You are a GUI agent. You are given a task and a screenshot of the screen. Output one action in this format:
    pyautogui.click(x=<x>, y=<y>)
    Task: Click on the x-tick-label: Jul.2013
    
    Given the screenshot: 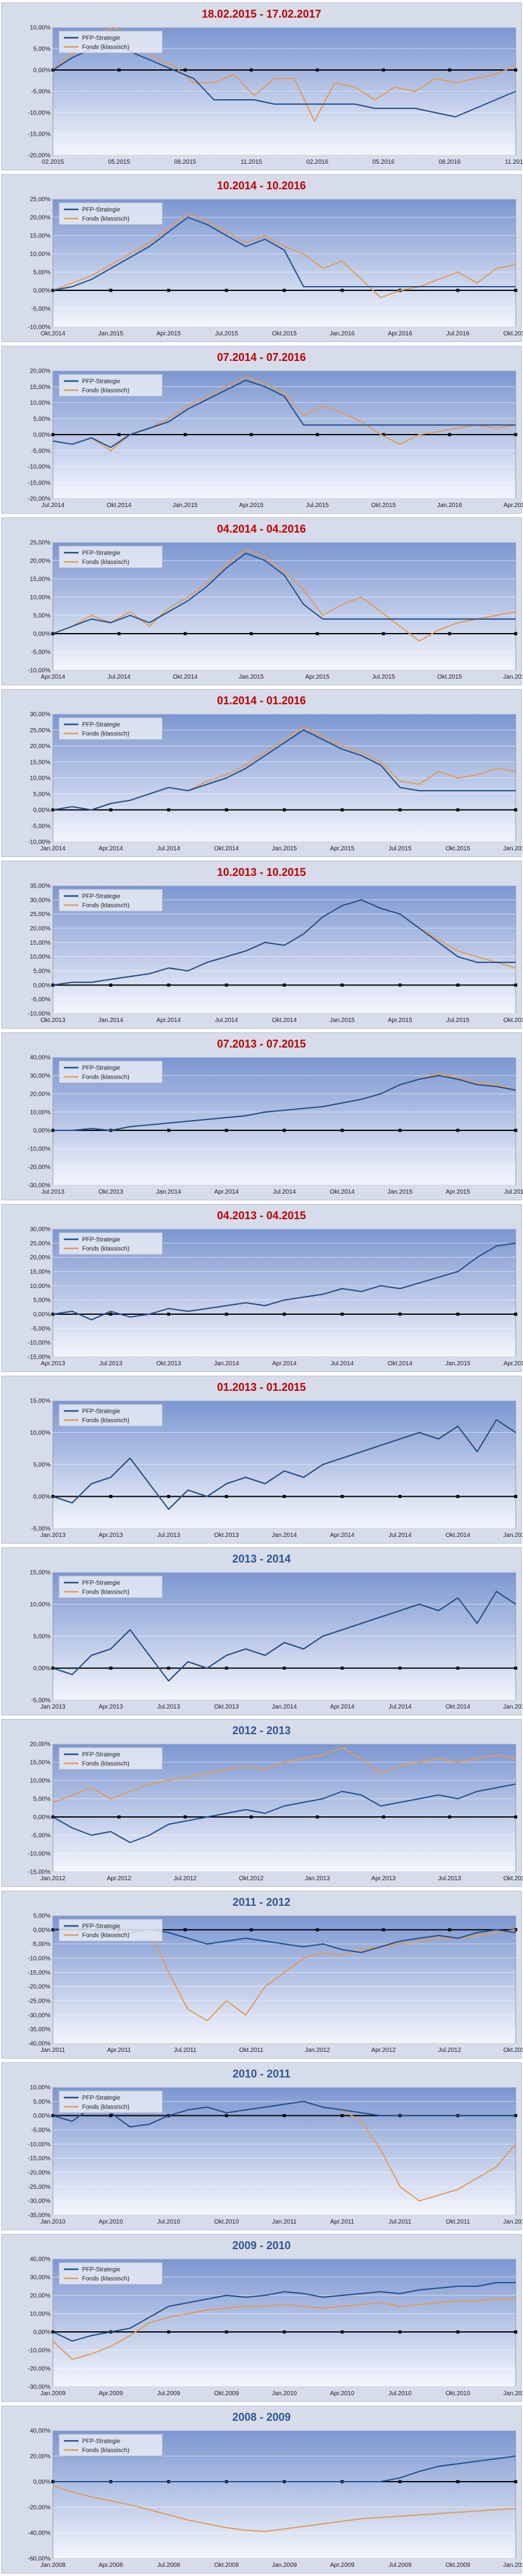 What is the action you would take?
    pyautogui.click(x=169, y=1707)
    